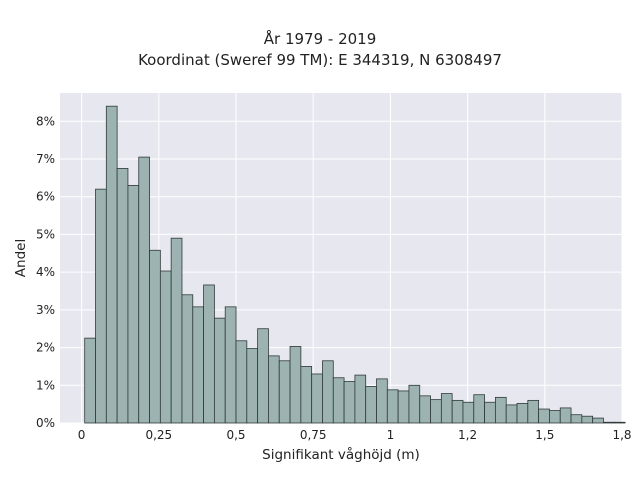 The height and width of the screenshot is (480, 640). I want to click on y-tick-label: 4%, so click(45, 272).